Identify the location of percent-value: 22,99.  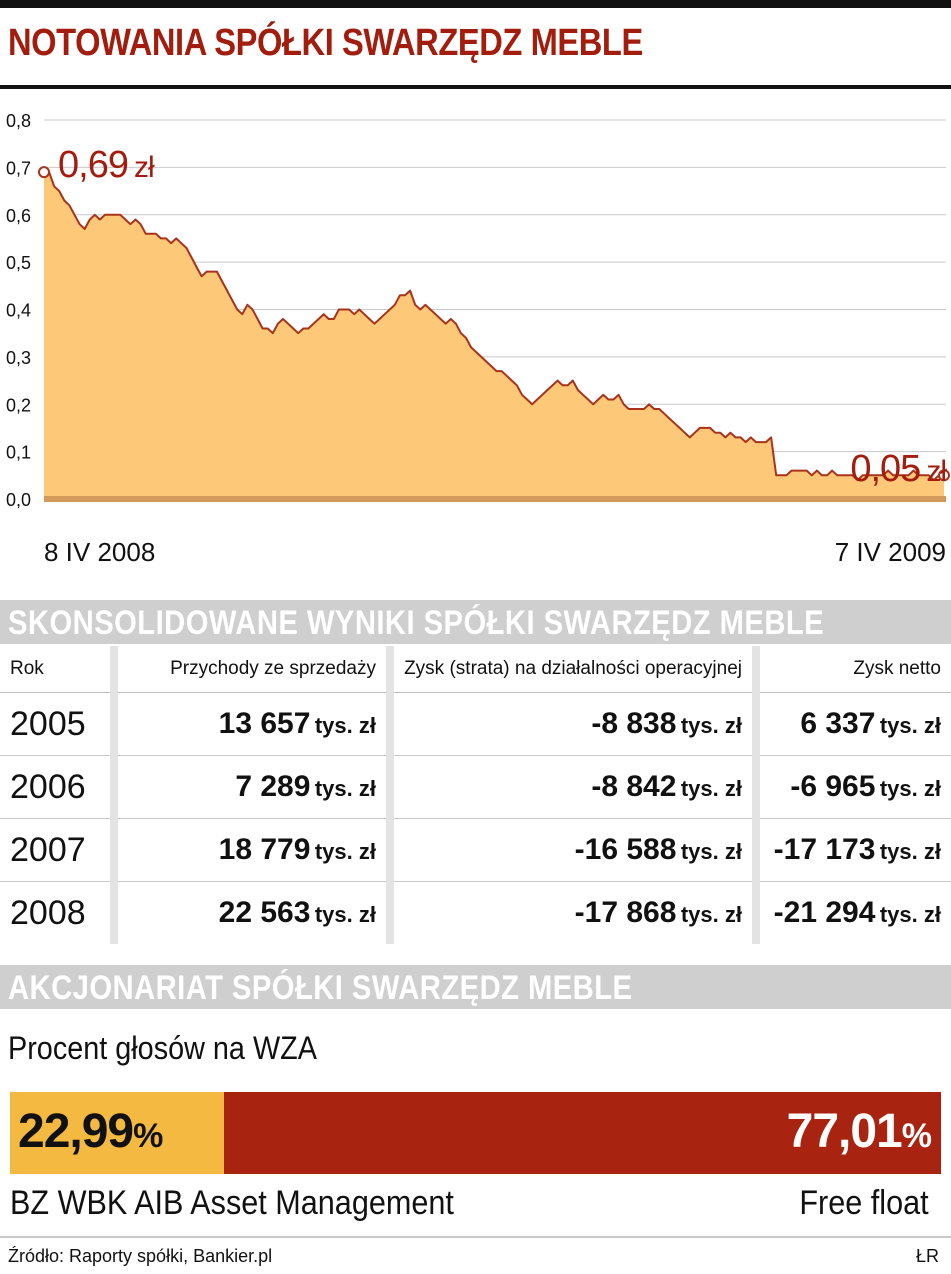
(76, 1131).